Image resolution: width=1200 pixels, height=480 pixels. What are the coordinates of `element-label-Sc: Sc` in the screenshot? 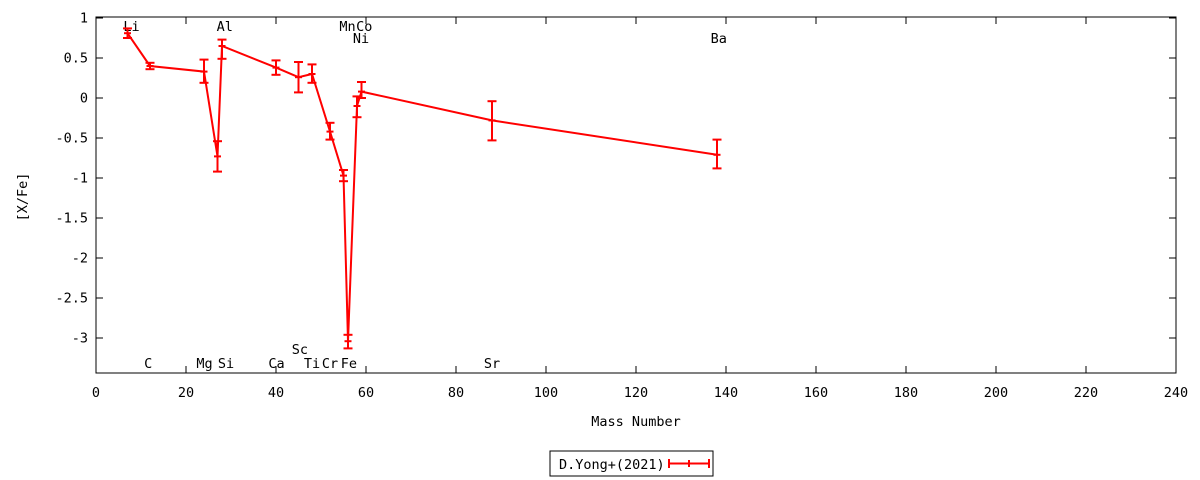 It's located at (300, 350).